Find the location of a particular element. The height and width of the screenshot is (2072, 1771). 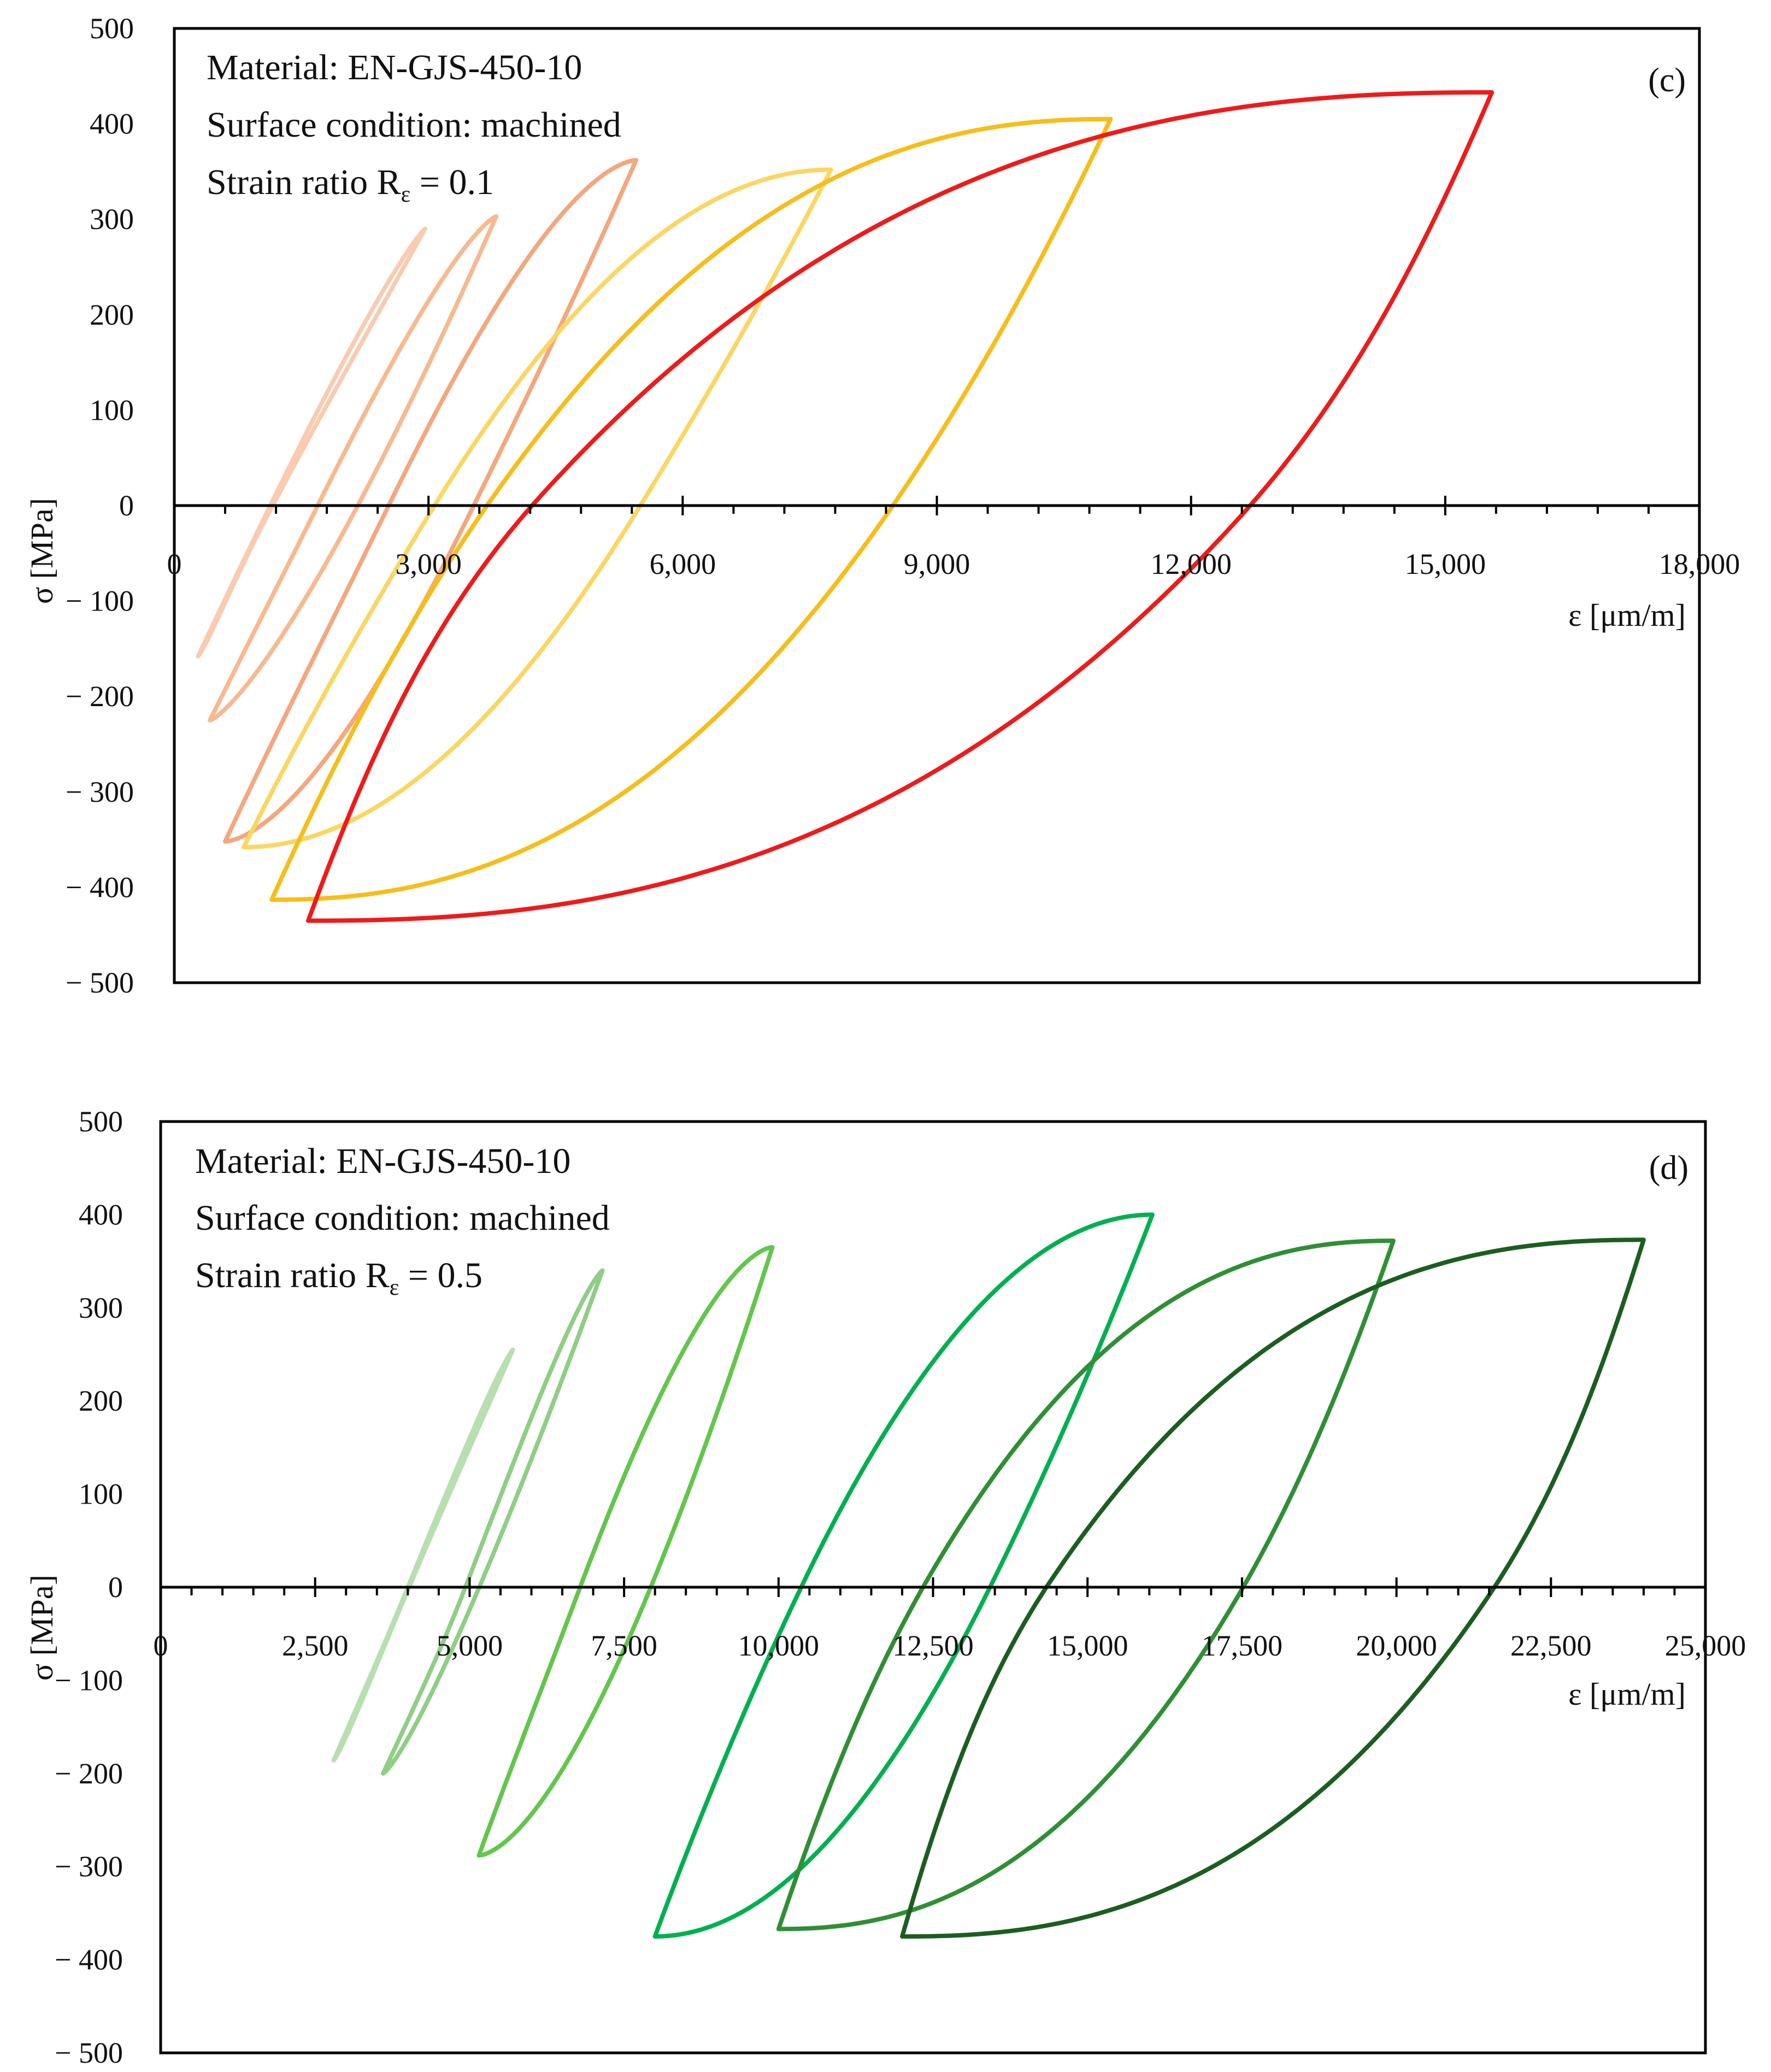

x-tick-label: 2,500 is located at coordinates (315, 1645).